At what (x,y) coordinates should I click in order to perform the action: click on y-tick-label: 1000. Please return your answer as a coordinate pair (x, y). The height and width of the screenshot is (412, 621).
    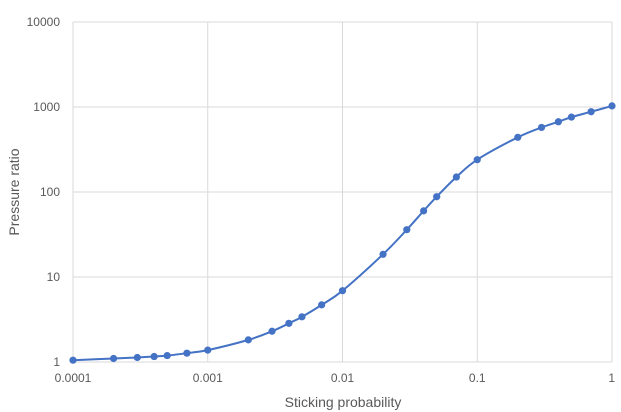
    Looking at the image, I should click on (46, 107).